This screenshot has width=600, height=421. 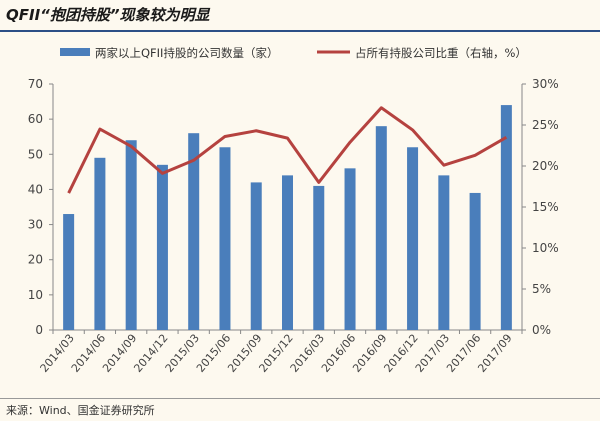 I want to click on right-tick-label: 5%, so click(x=541, y=289).